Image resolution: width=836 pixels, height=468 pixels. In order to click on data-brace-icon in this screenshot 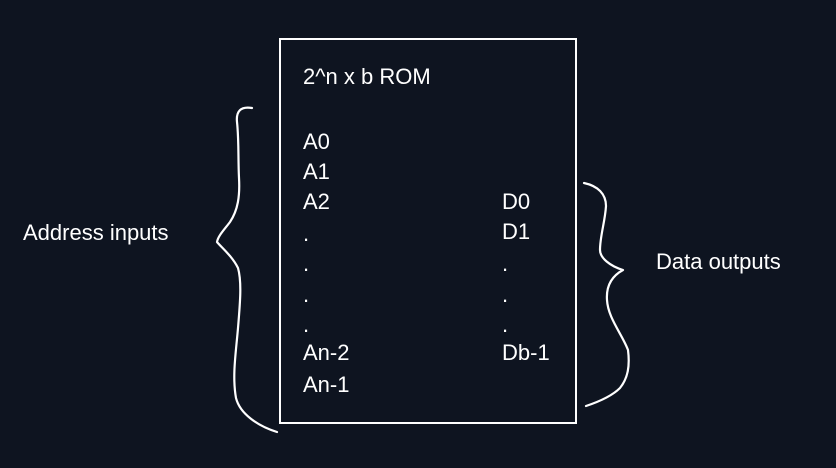, I will do `click(606, 294)`.